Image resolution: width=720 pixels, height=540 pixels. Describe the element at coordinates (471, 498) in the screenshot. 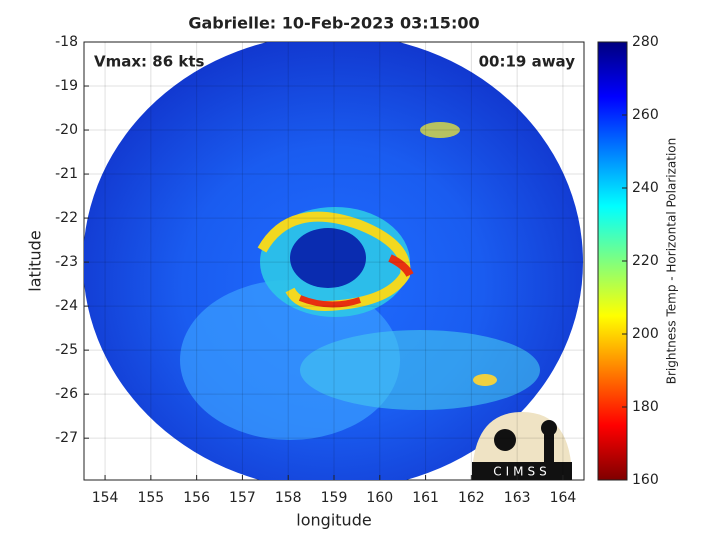

I see `x-tick-label: 162` at that location.